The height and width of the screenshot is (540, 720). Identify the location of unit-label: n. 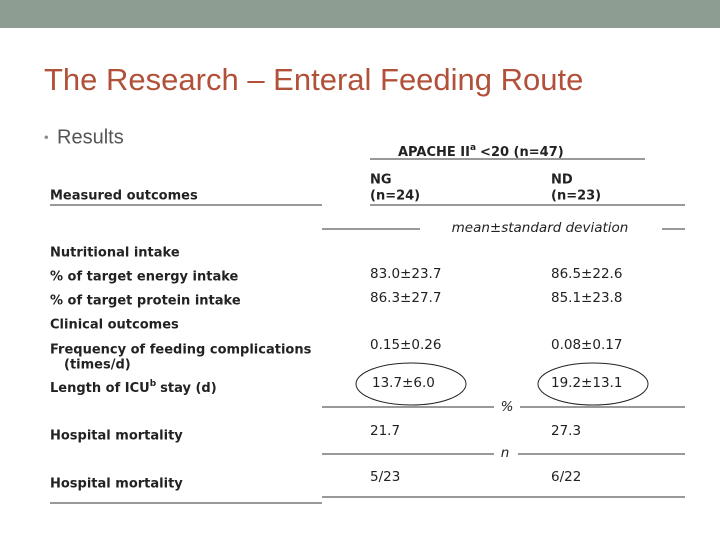
(505, 453).